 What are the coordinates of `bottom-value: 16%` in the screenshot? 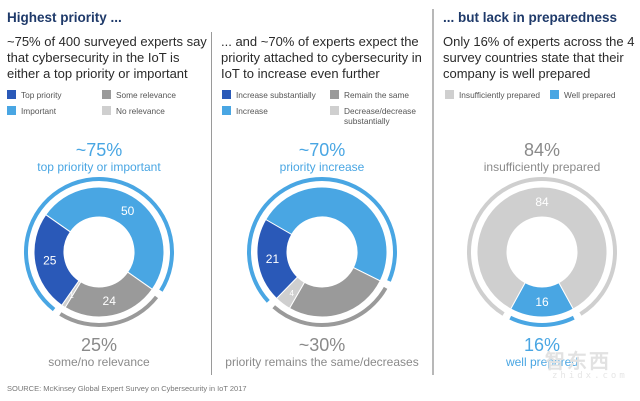 It's located at (542, 345).